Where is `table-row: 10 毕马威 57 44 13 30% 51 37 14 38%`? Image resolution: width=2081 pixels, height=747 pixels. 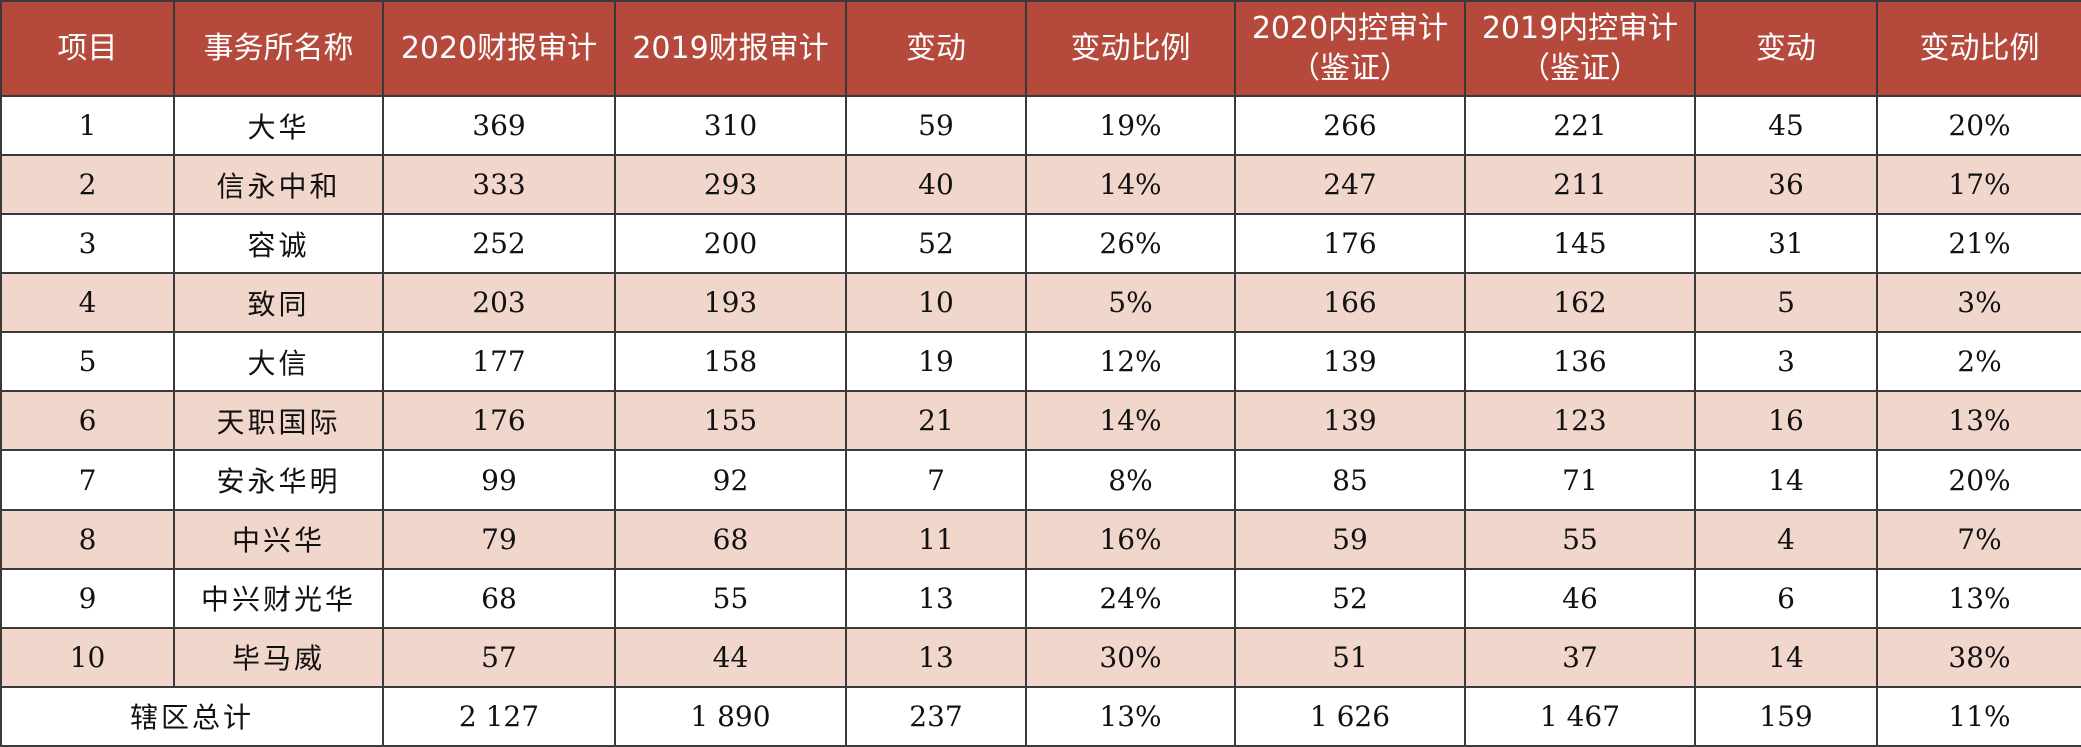
table-row: 10 毕马威 57 44 13 30% 51 37 14 38% is located at coordinates (1040, 657).